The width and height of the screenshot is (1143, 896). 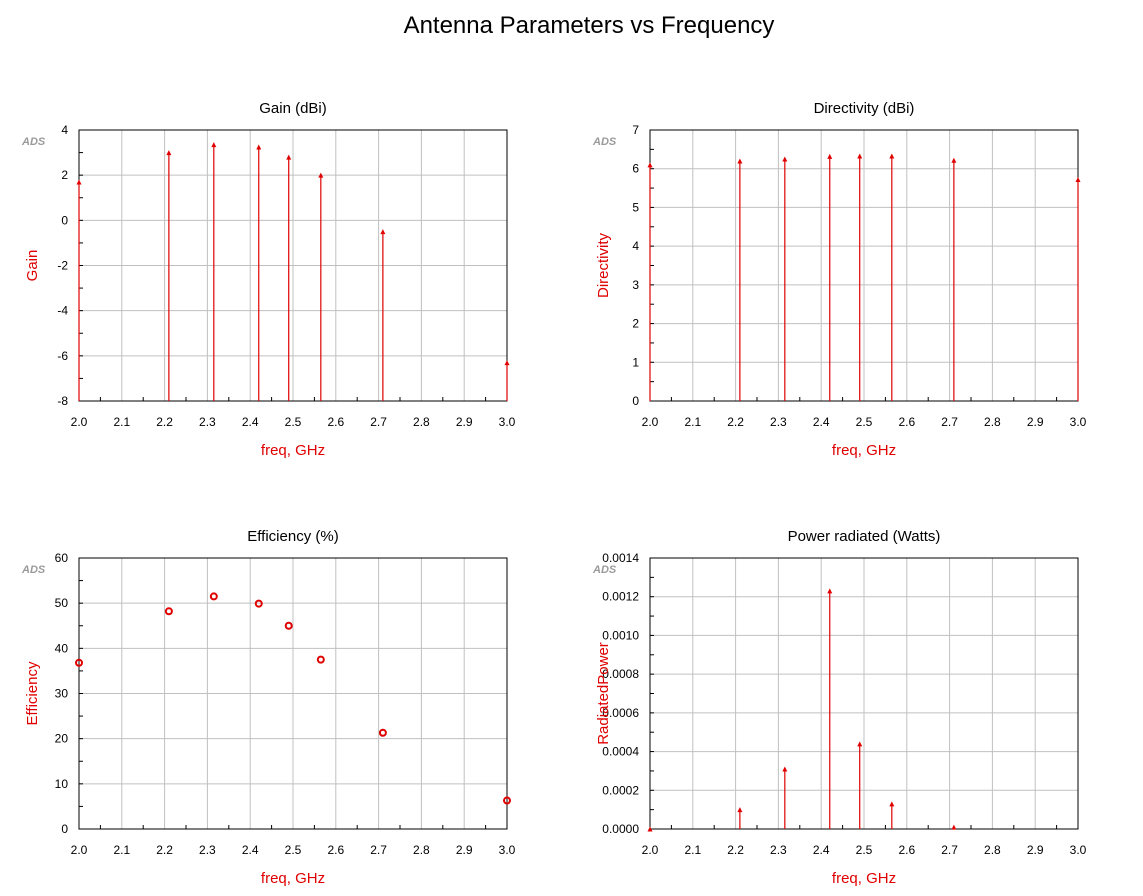 I want to click on y-tick-label: -2, so click(x=62, y=266).